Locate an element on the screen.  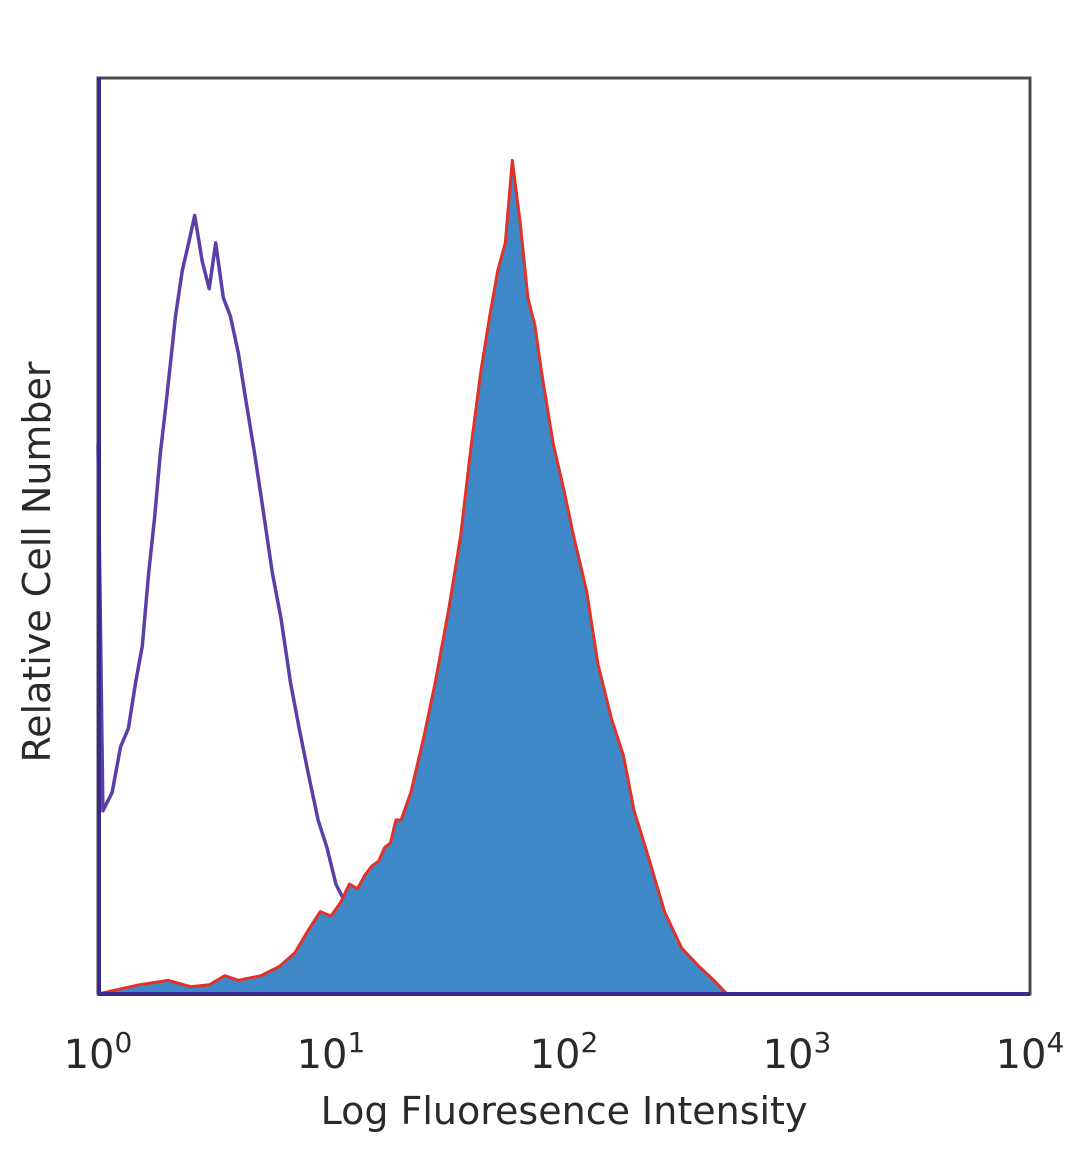
y-axis-title: Relative Cell Number is located at coordinates (37, 561).